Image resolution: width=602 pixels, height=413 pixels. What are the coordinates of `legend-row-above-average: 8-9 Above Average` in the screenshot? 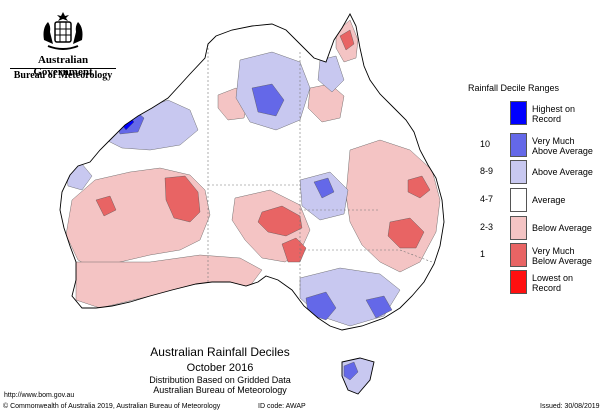 It's located at (531, 172).